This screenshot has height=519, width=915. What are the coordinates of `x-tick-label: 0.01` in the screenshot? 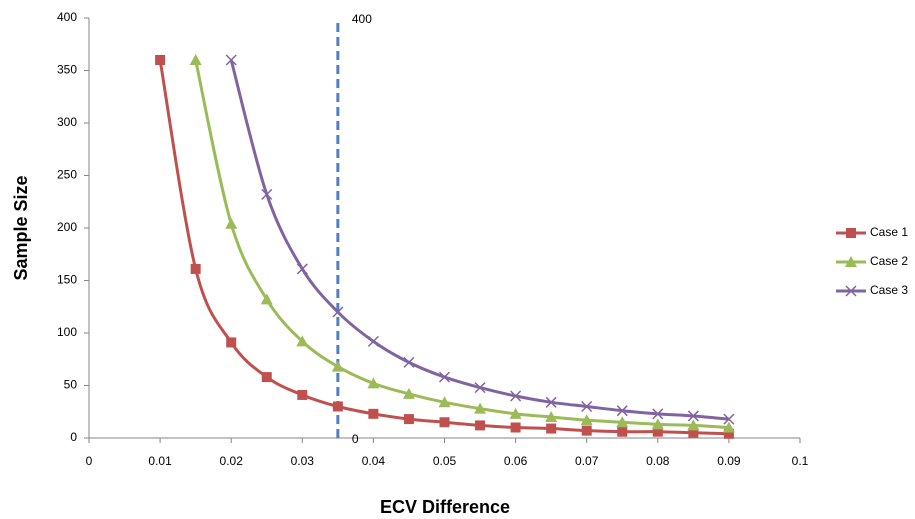 It's located at (160, 461).